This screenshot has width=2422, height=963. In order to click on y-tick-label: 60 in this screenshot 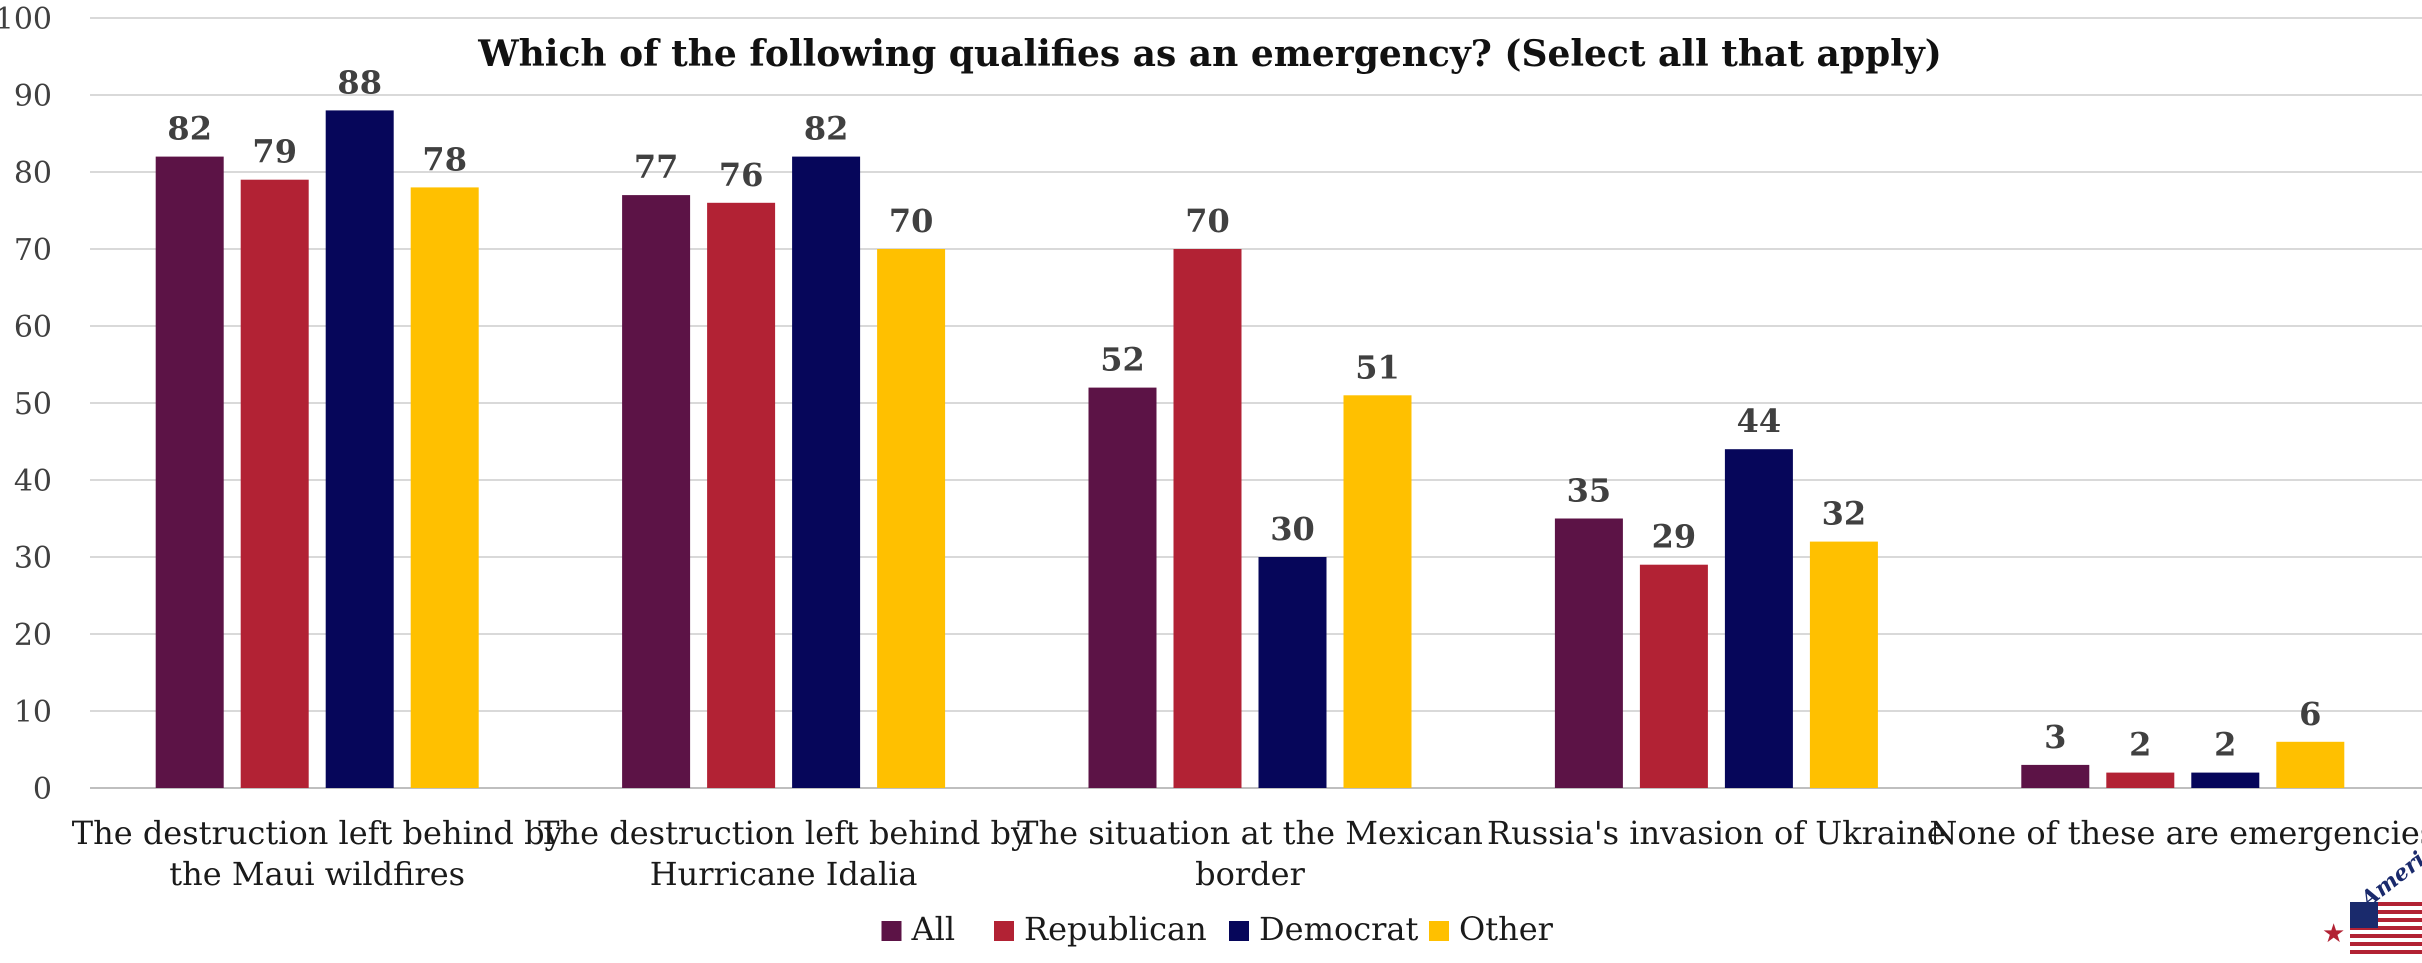, I will do `click(33, 327)`.